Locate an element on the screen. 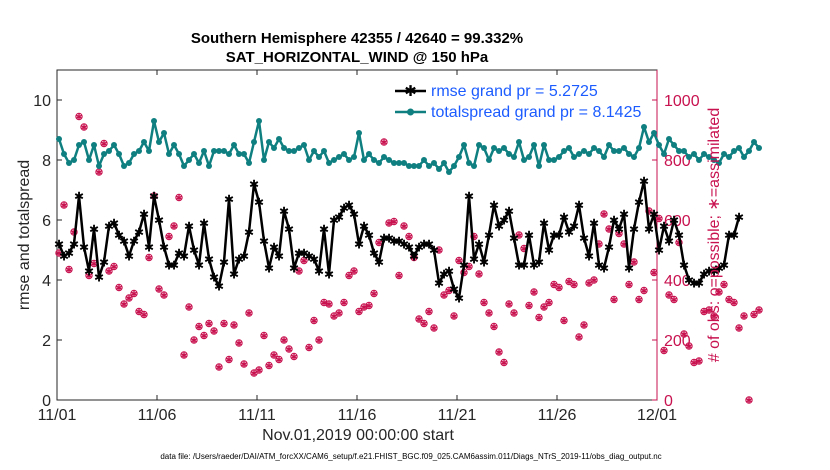  y-tick-label-left: 8 is located at coordinates (46, 161).